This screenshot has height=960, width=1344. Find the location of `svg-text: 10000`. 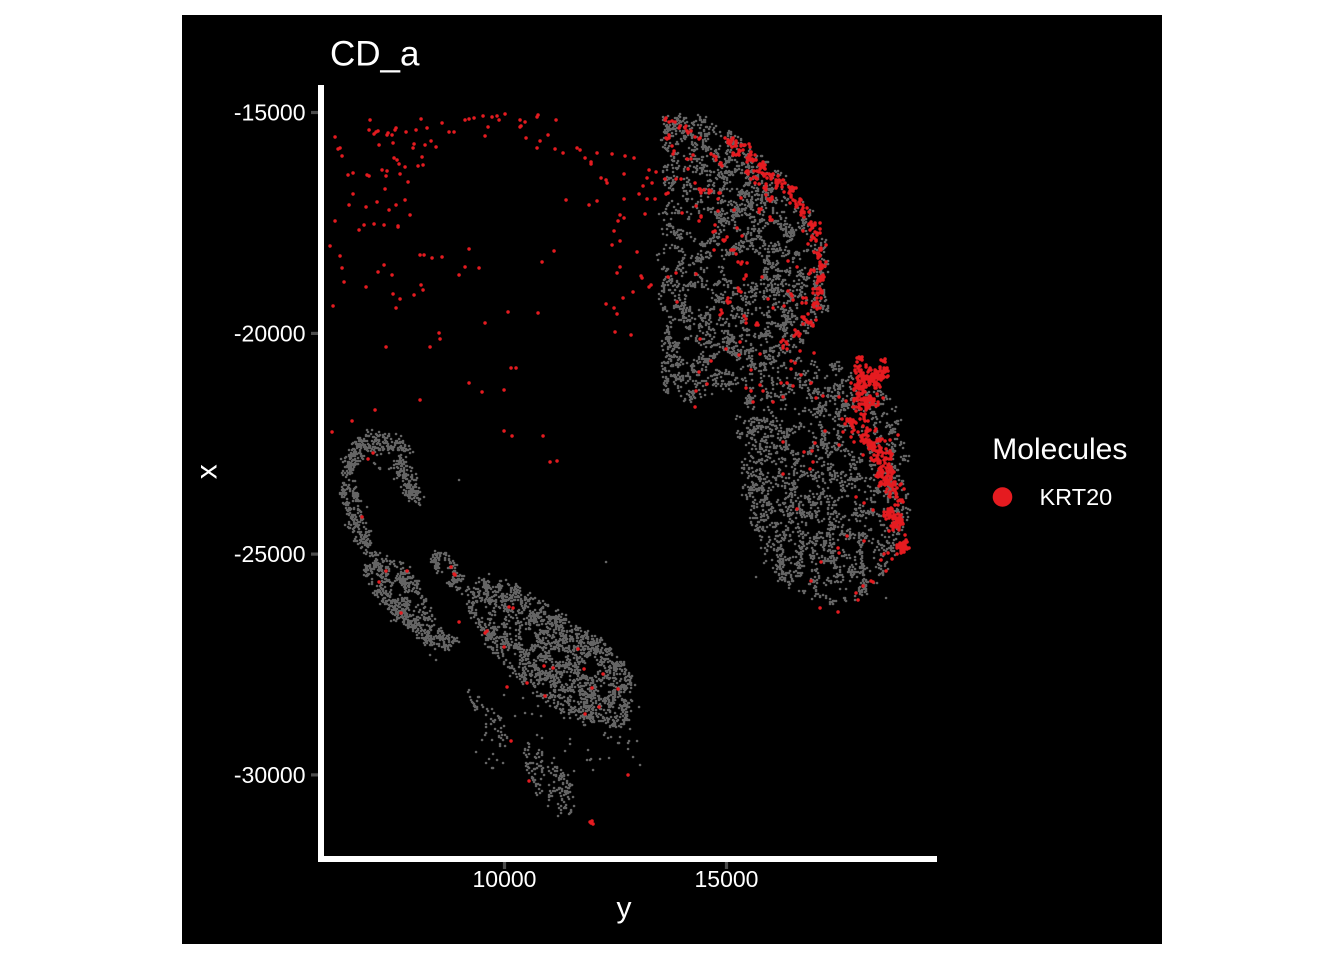

svg-text: 10000 is located at coordinates (505, 879).